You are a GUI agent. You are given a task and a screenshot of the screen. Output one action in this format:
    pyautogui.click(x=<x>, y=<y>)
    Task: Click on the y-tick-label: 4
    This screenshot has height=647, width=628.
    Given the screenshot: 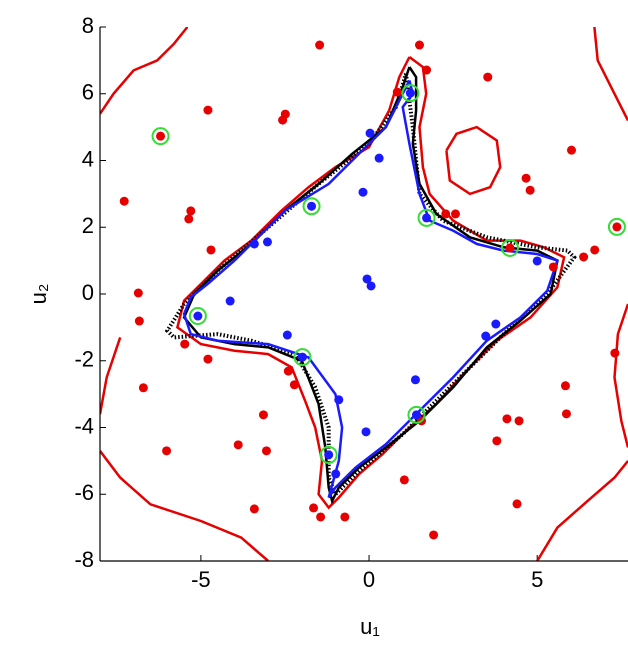 What is the action you would take?
    pyautogui.click(x=88, y=158)
    